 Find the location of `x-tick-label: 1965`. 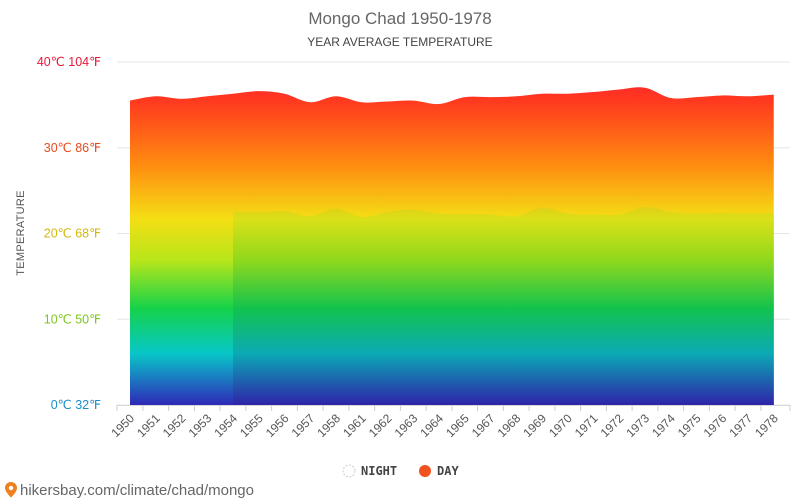

x-tick-label: 1965 is located at coordinates (457, 425).